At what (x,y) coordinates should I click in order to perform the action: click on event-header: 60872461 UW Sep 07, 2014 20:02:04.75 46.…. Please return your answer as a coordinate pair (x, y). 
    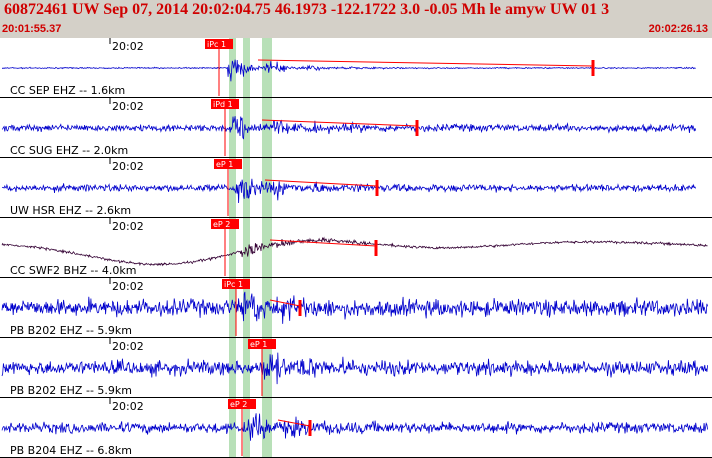
    Looking at the image, I should click on (356, 19).